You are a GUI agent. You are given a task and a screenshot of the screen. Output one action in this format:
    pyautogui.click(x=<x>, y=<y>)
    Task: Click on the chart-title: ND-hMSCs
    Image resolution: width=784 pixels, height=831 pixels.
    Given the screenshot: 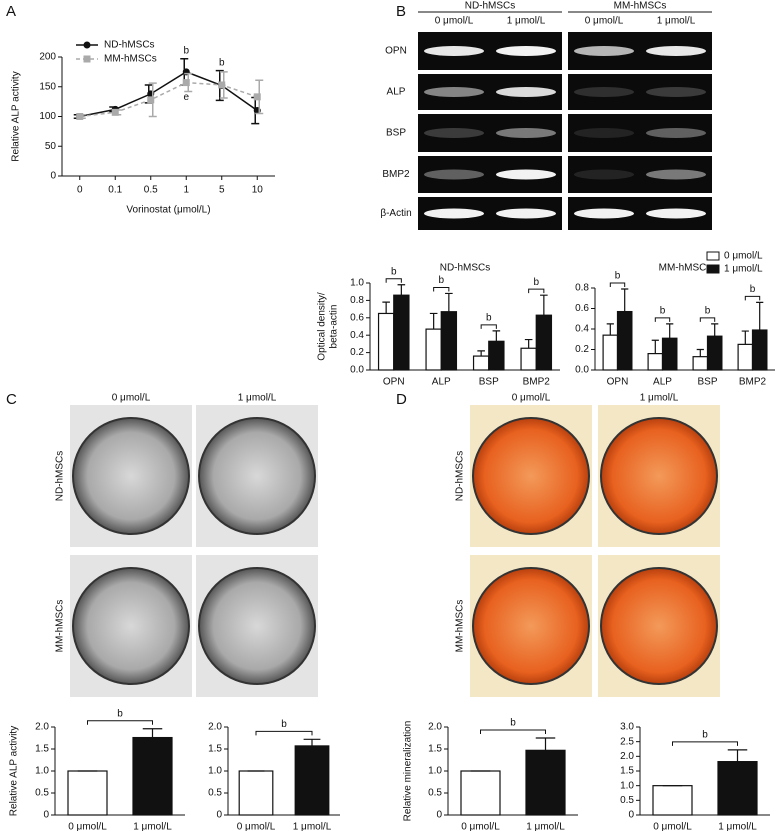 What is the action you would take?
    pyautogui.click(x=465, y=268)
    